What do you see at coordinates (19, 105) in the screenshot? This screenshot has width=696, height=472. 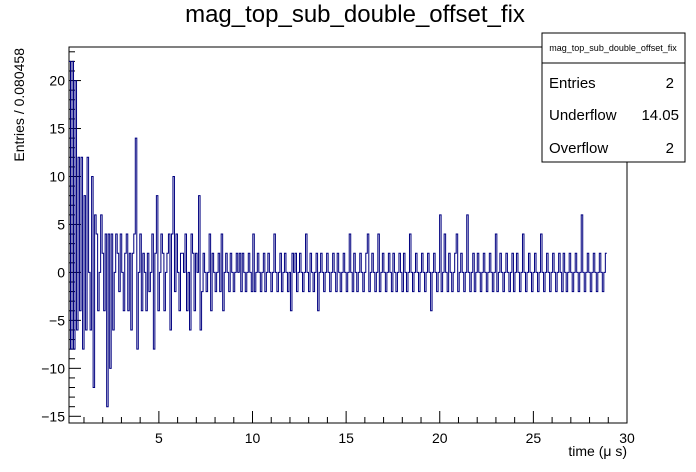 I see `y-axis-label: Entries / 0.080458` at bounding box center [19, 105].